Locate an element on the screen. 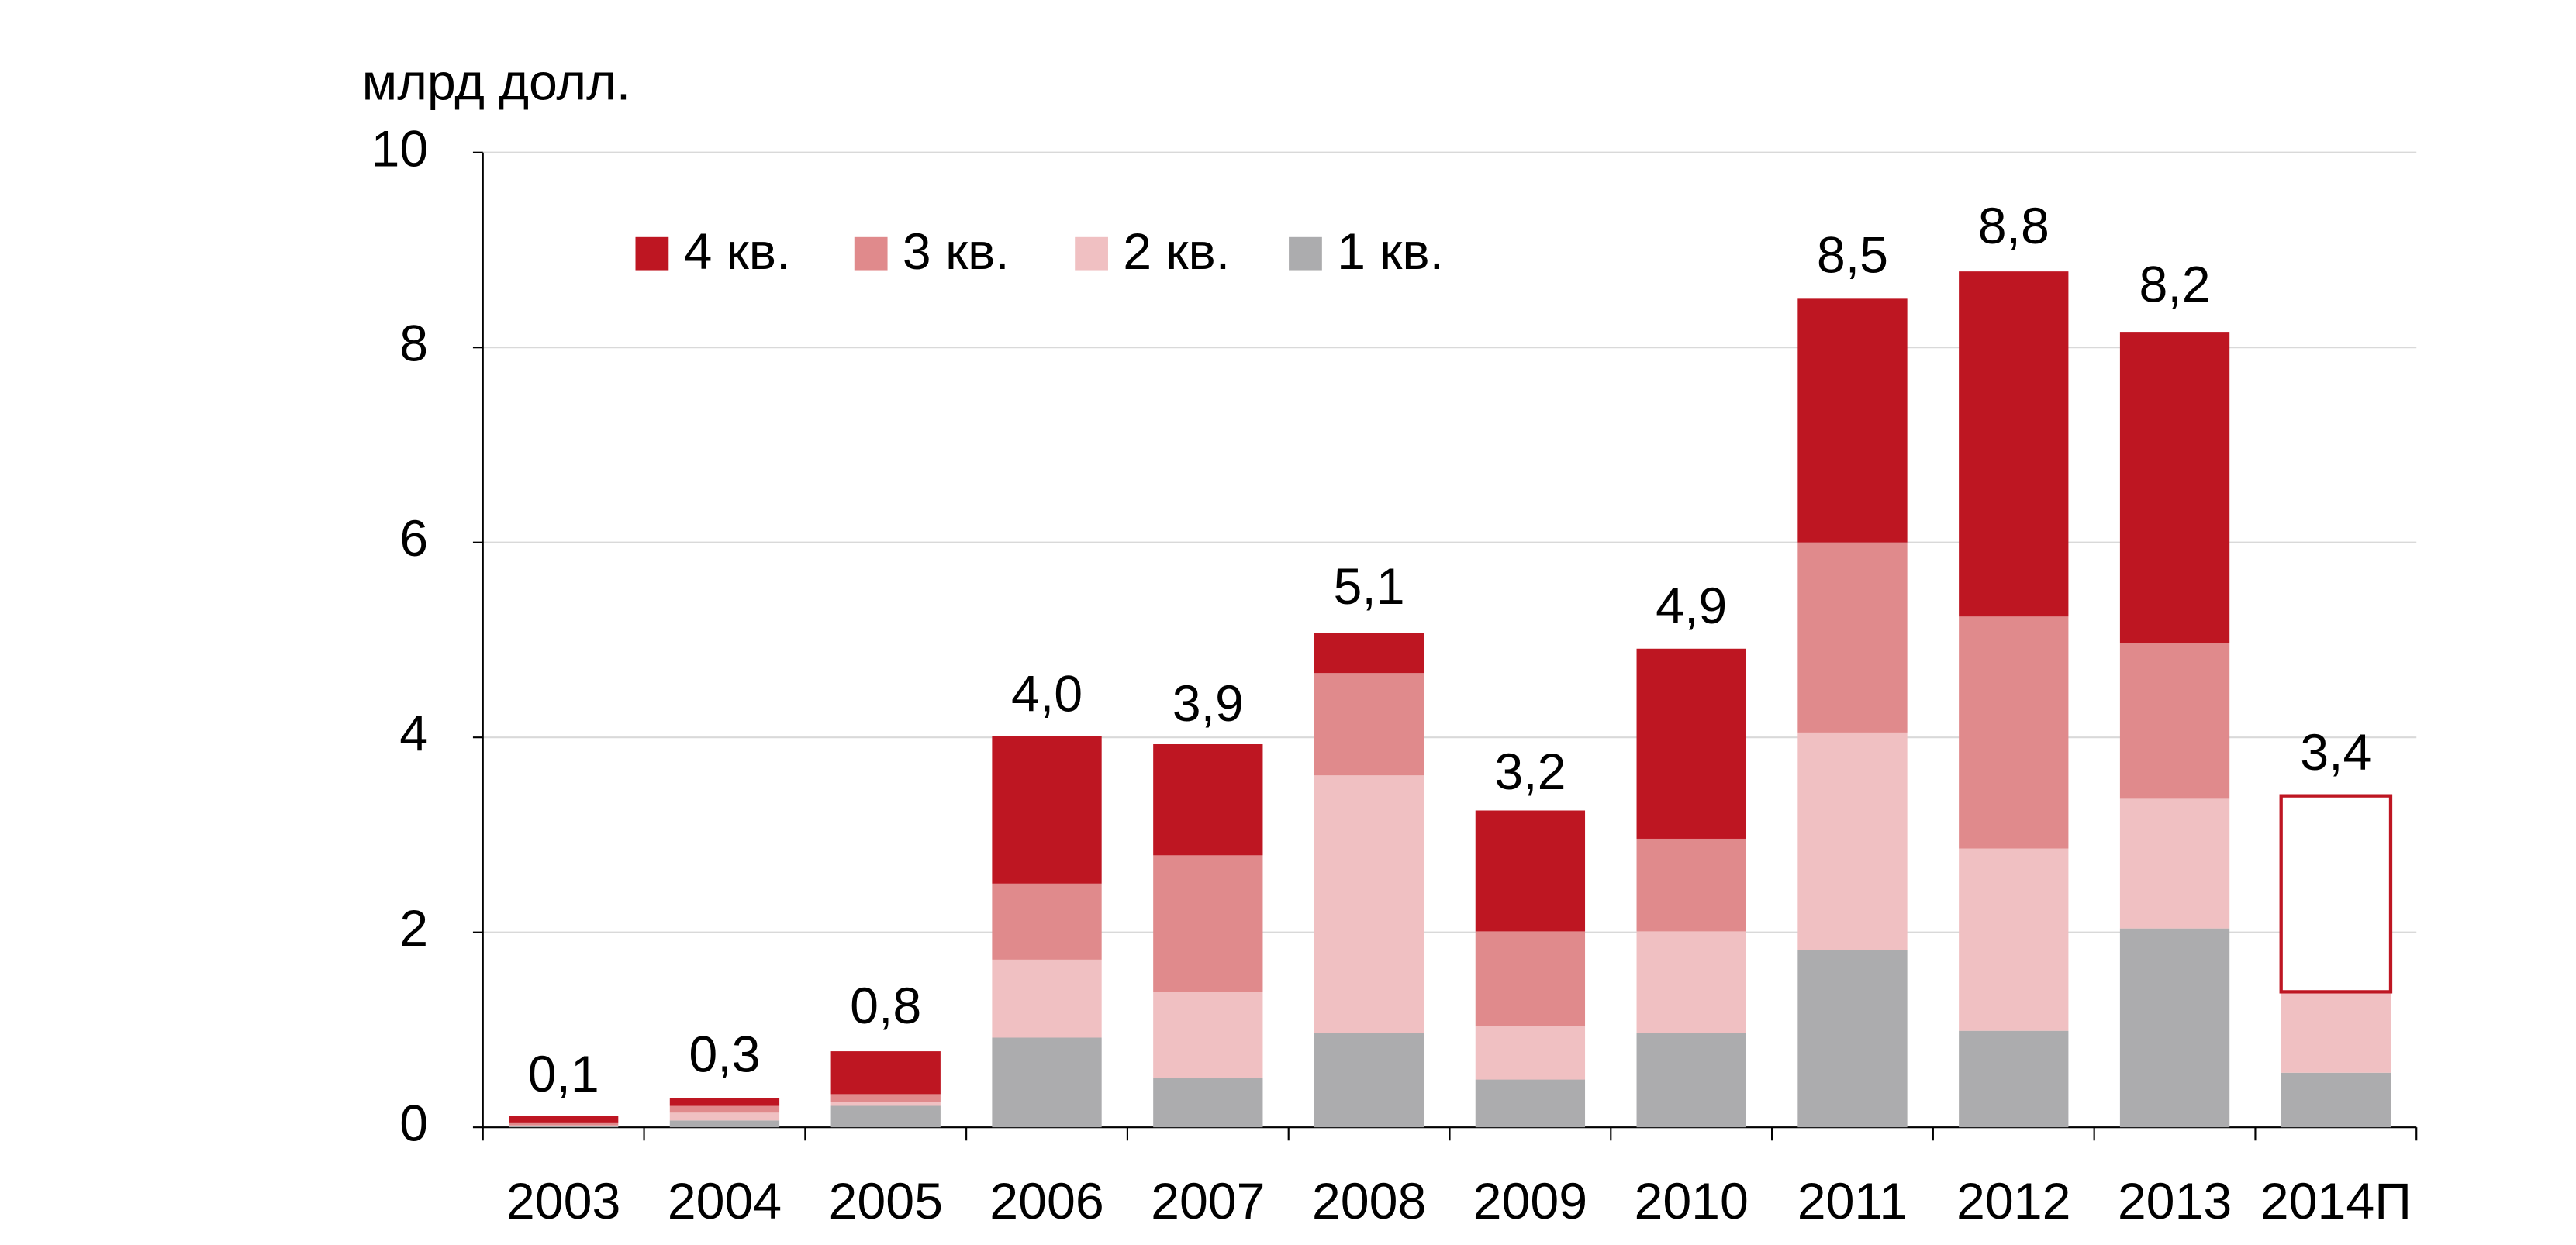 The width and height of the screenshot is (2576, 1245). y-tick-label: 10 is located at coordinates (399, 149).